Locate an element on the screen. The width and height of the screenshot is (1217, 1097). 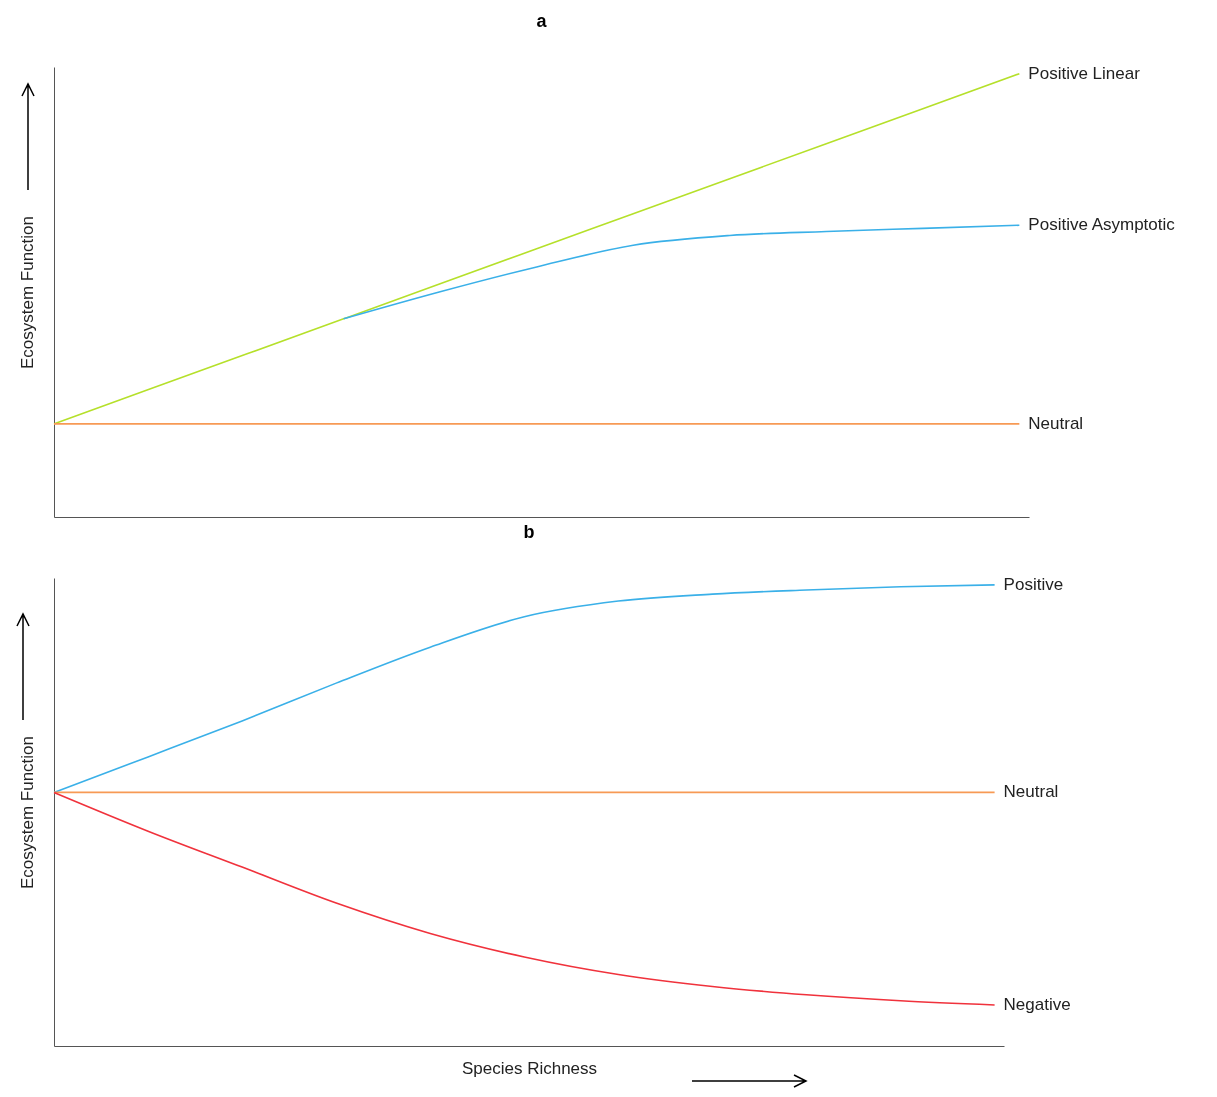
chart-title: b is located at coordinates (529, 531).